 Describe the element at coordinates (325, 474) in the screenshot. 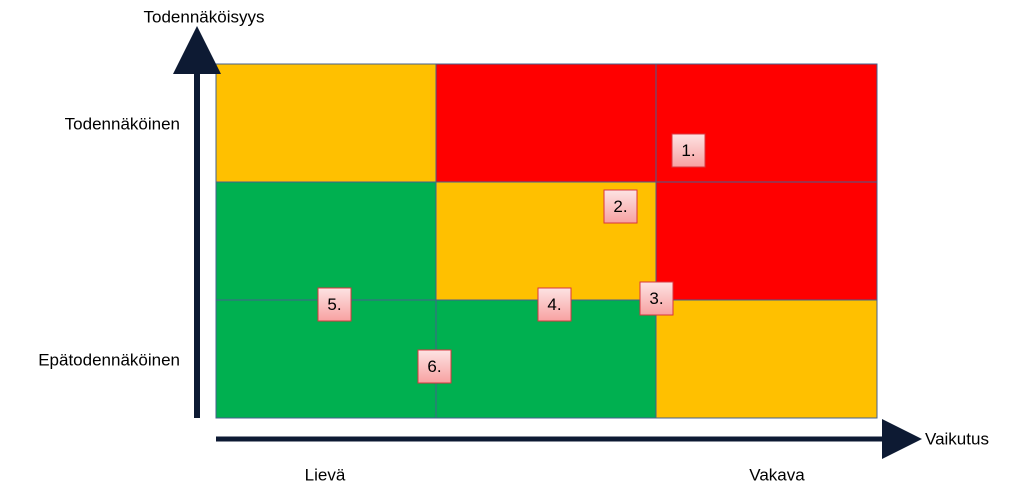

I see `column-label: Lievä` at that location.